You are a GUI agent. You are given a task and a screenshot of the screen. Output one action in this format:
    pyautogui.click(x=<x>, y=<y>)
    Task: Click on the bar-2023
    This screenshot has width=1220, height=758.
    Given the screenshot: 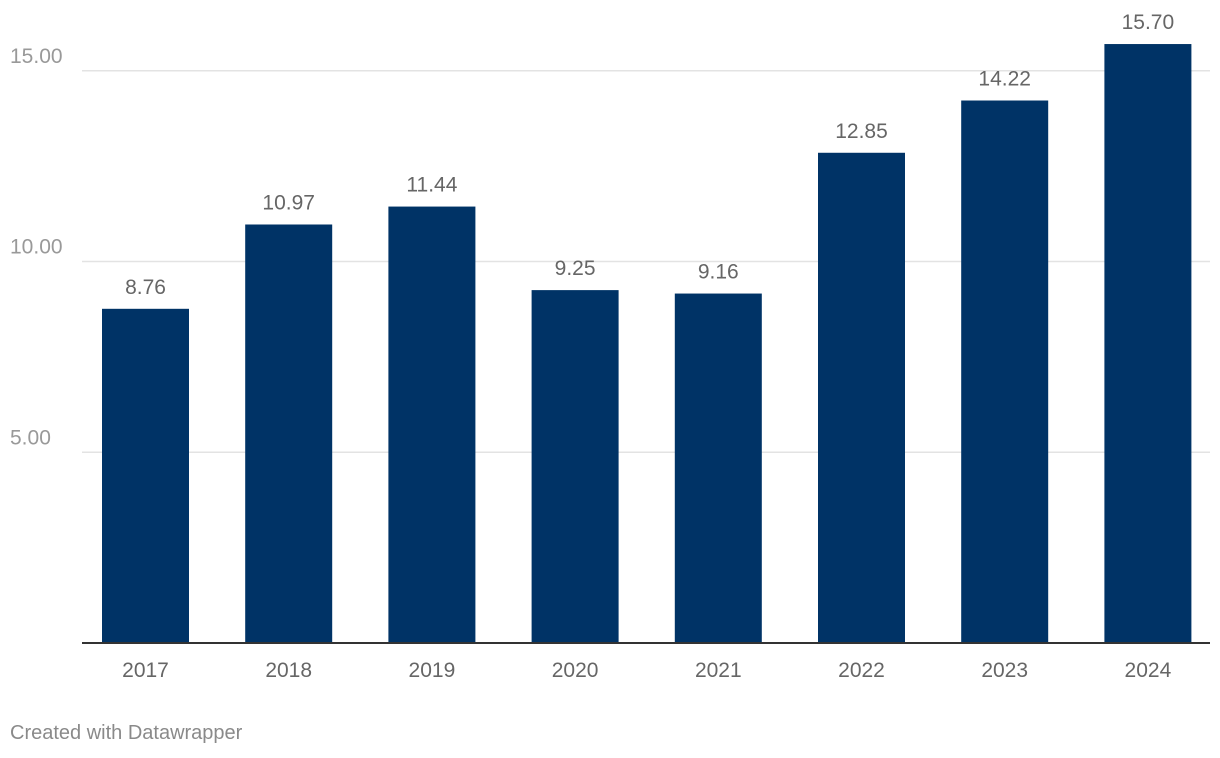 What is the action you would take?
    pyautogui.click(x=1005, y=371)
    